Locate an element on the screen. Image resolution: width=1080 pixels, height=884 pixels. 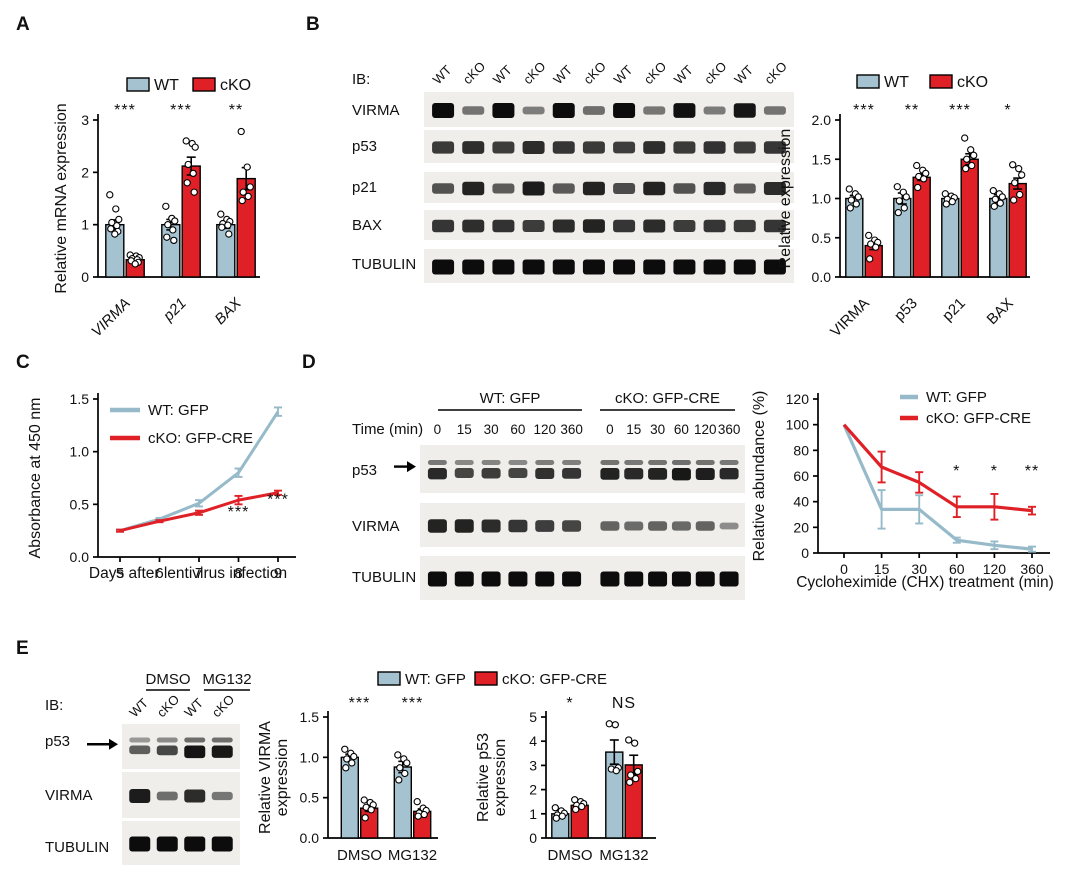
svg-text: NS is located at coordinates (624, 703).